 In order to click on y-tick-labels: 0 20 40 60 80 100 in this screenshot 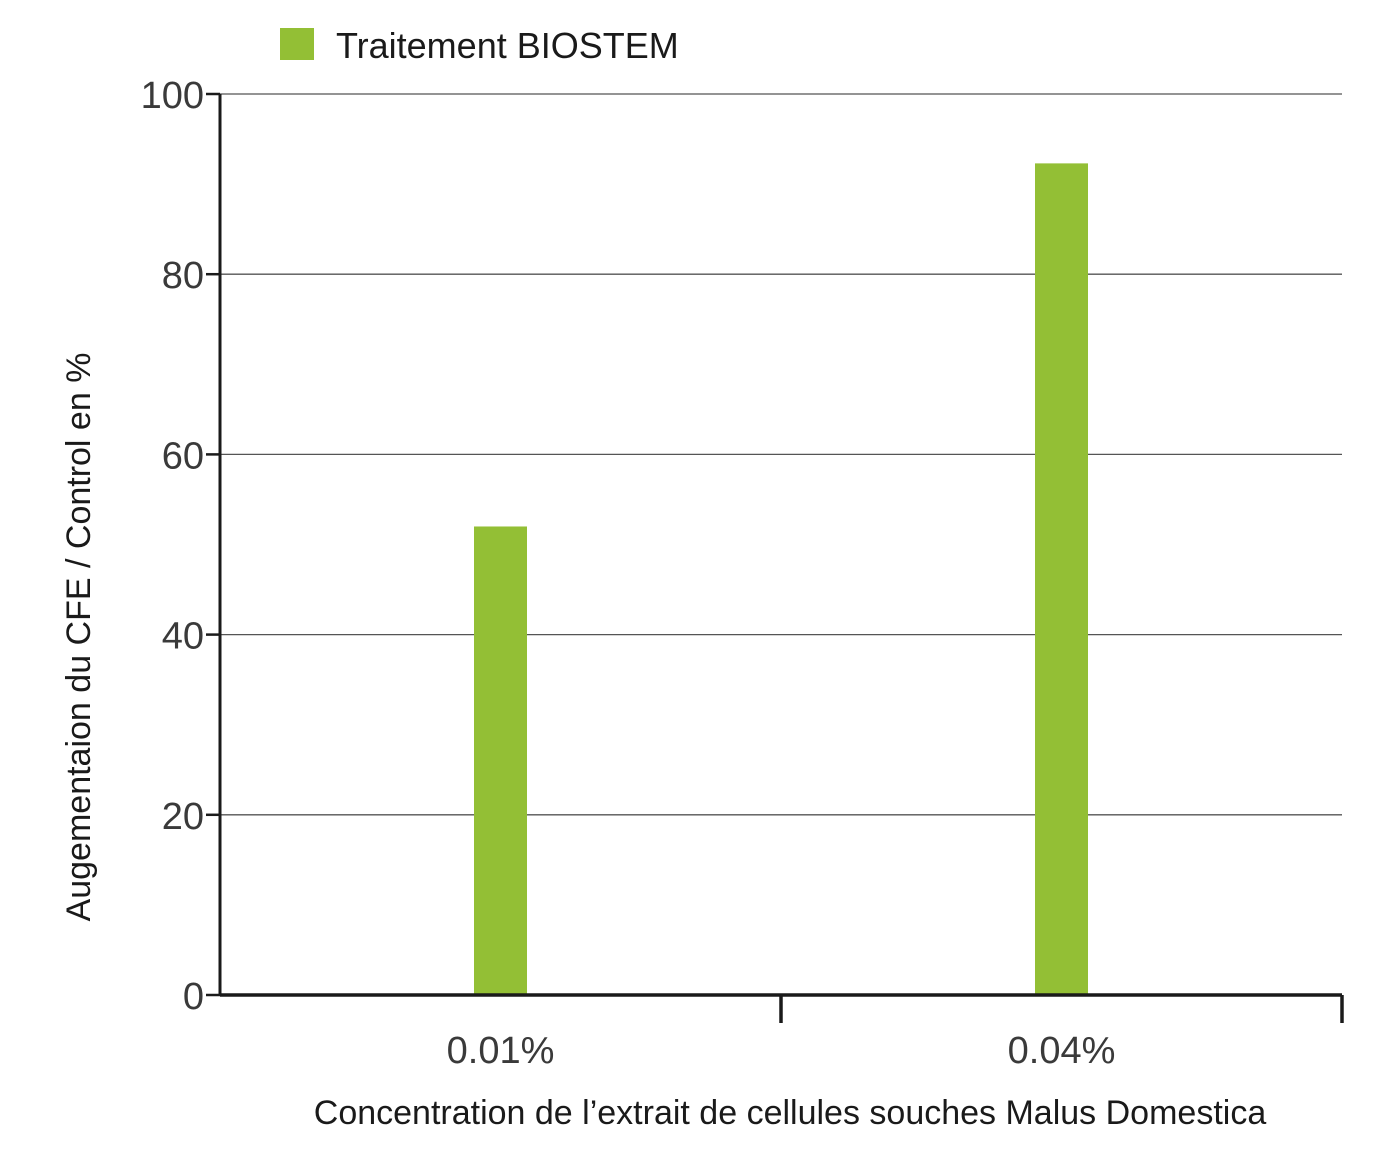, I will do `click(172, 546)`.